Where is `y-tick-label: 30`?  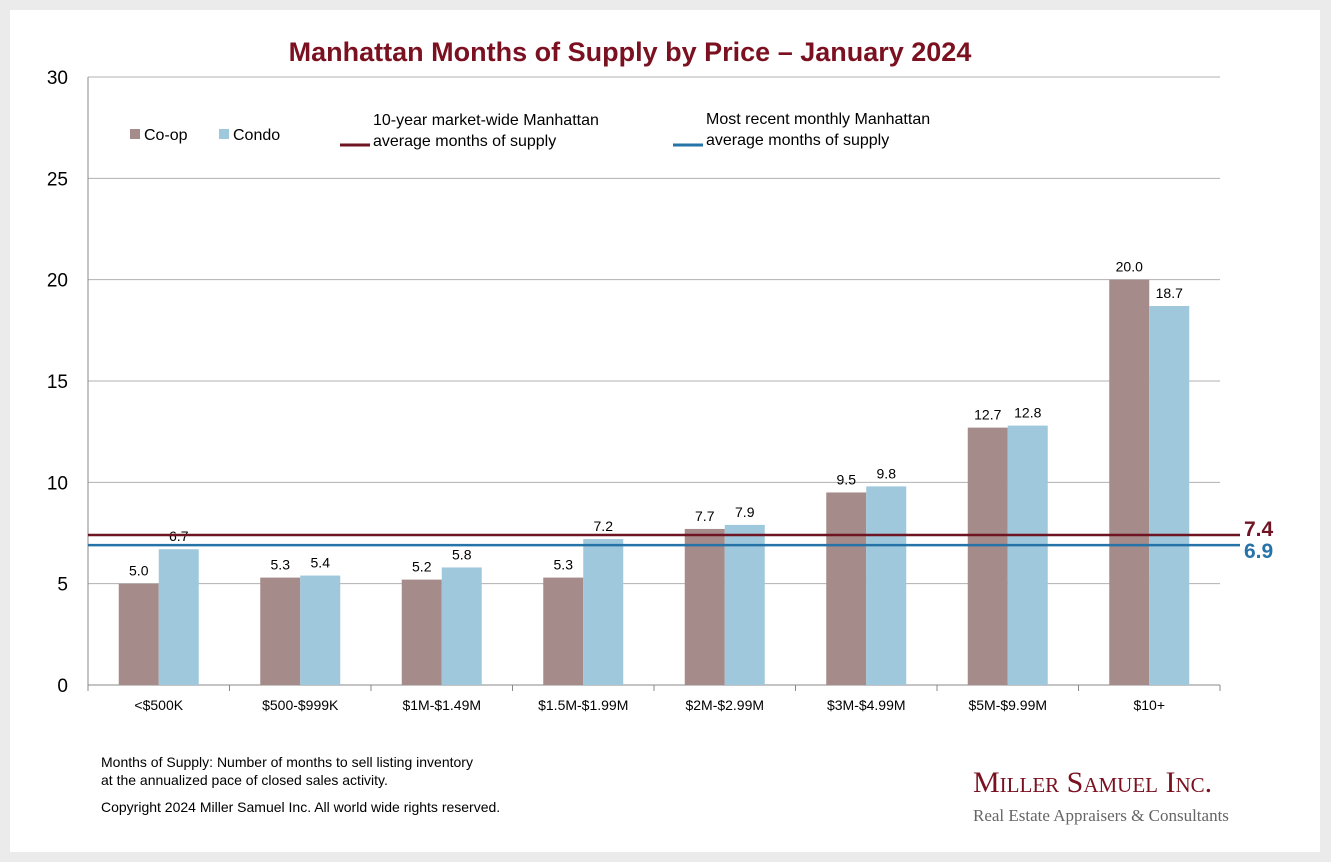 y-tick-label: 30 is located at coordinates (57, 78).